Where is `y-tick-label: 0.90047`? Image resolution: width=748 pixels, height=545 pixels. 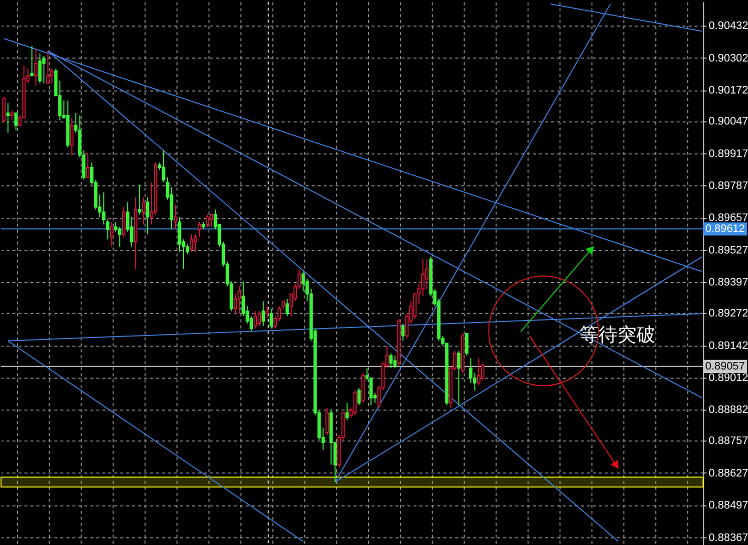 y-tick-label: 0.90047 is located at coordinates (728, 122).